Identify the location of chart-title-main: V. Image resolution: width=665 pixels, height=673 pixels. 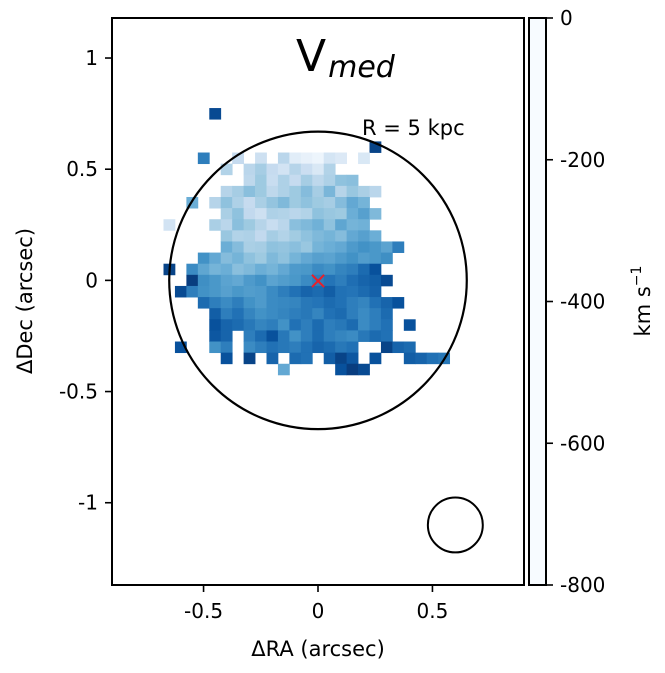
(311, 56).